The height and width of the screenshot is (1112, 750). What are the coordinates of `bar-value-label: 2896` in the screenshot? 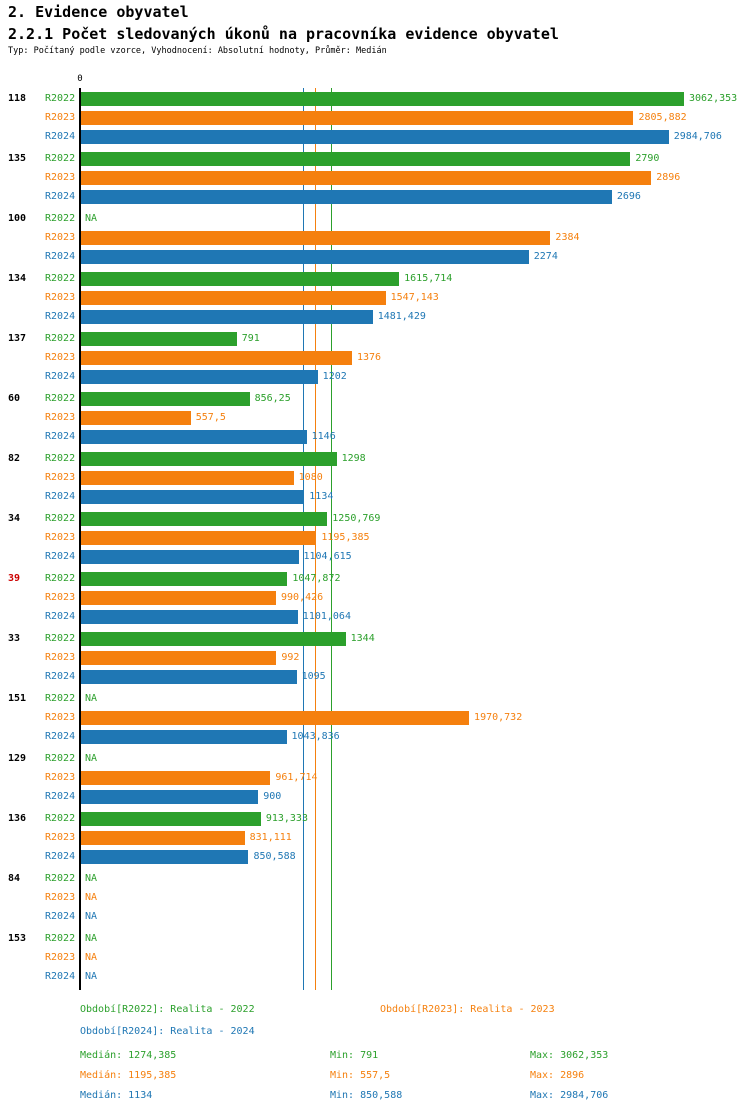 It's located at (668, 177).